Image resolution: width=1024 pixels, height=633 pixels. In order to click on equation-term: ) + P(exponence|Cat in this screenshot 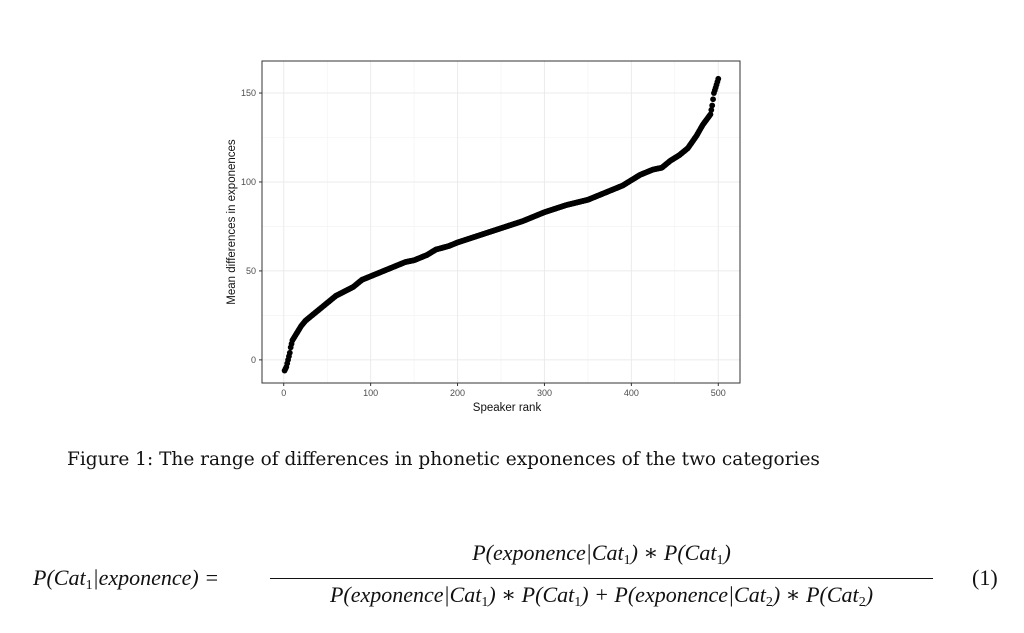, I will do `click(673, 594)`.